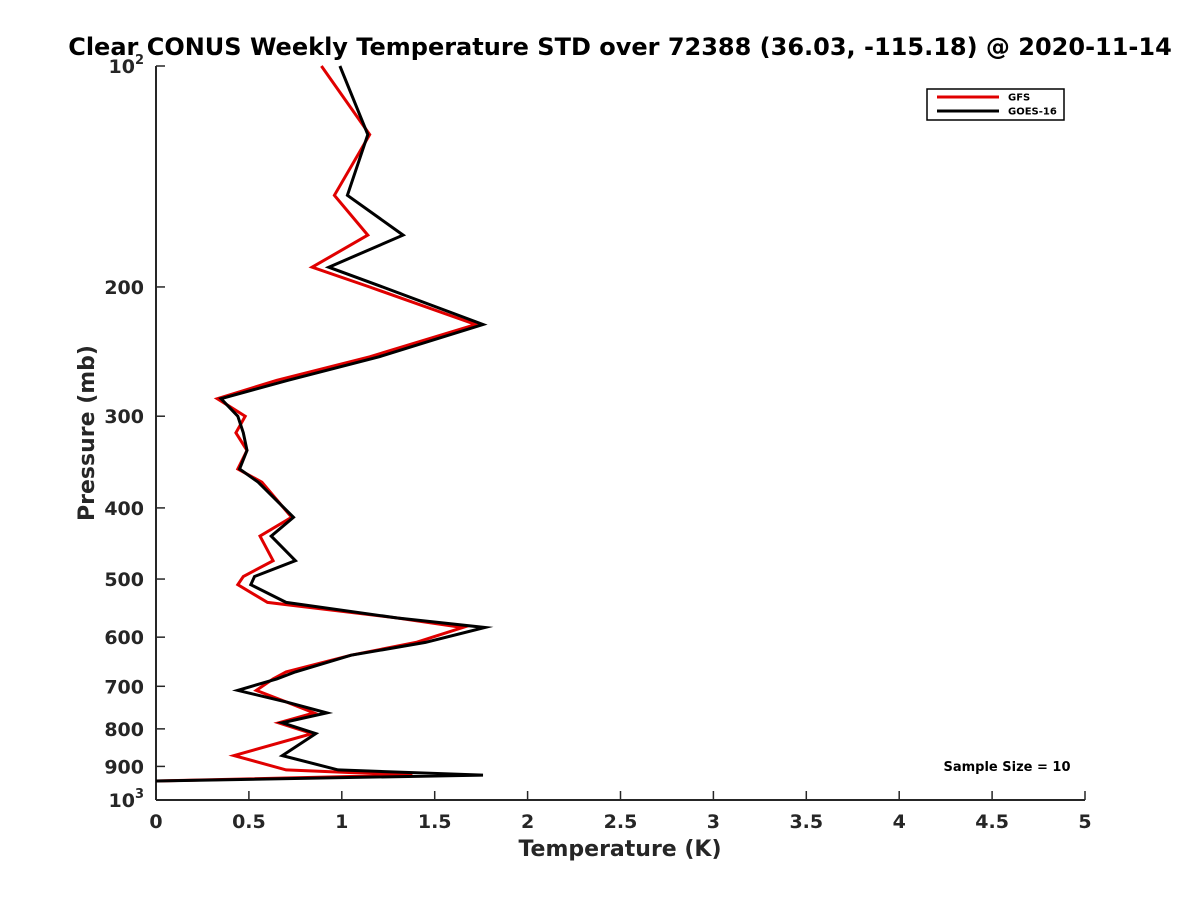 This screenshot has width=1200, height=900. Describe the element at coordinates (249, 822) in the screenshot. I see `x-tick-label: 0.5` at that location.